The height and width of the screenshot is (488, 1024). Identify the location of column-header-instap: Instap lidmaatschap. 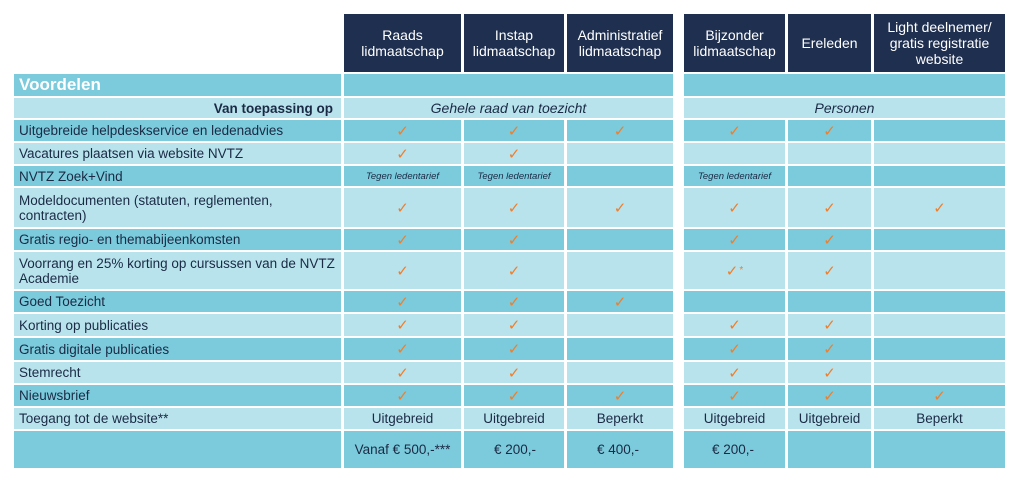
(514, 43).